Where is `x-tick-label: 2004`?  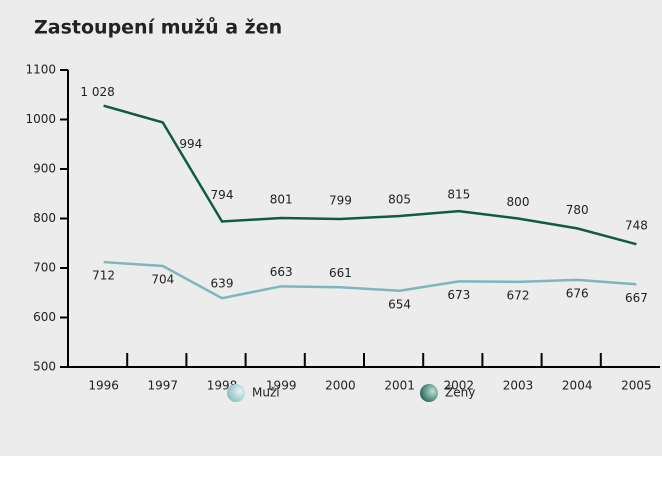 x-tick-label: 2004 is located at coordinates (577, 386).